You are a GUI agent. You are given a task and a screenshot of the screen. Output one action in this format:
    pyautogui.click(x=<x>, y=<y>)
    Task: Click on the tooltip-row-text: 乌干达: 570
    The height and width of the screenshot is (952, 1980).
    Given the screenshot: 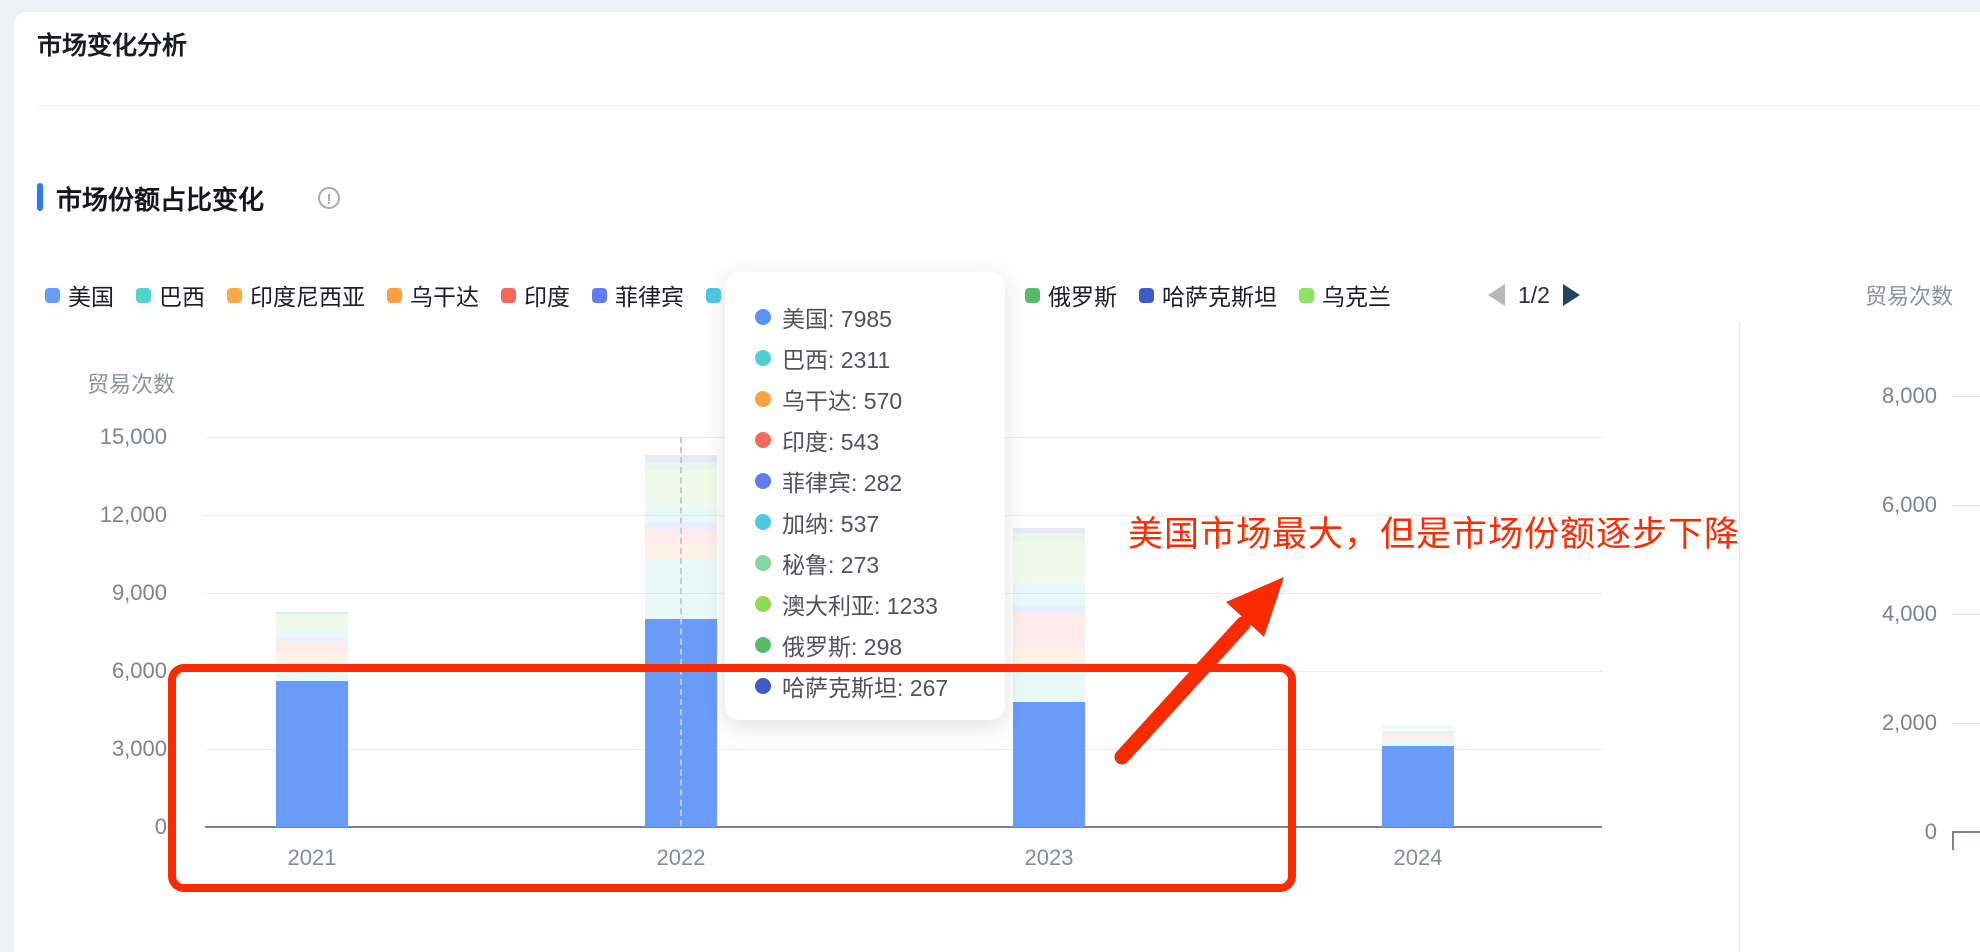 What is the action you would take?
    pyautogui.click(x=842, y=400)
    